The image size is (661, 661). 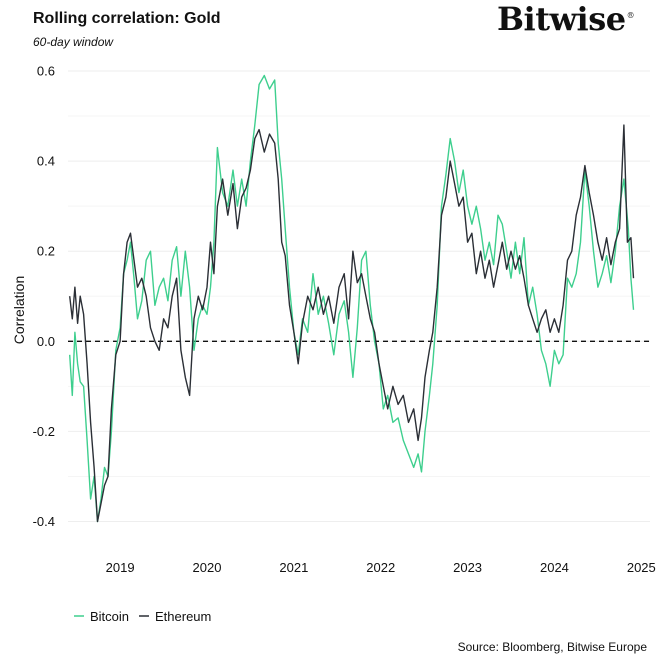 What do you see at coordinates (207, 567) in the screenshot?
I see `x-tick-label: 2020` at bounding box center [207, 567].